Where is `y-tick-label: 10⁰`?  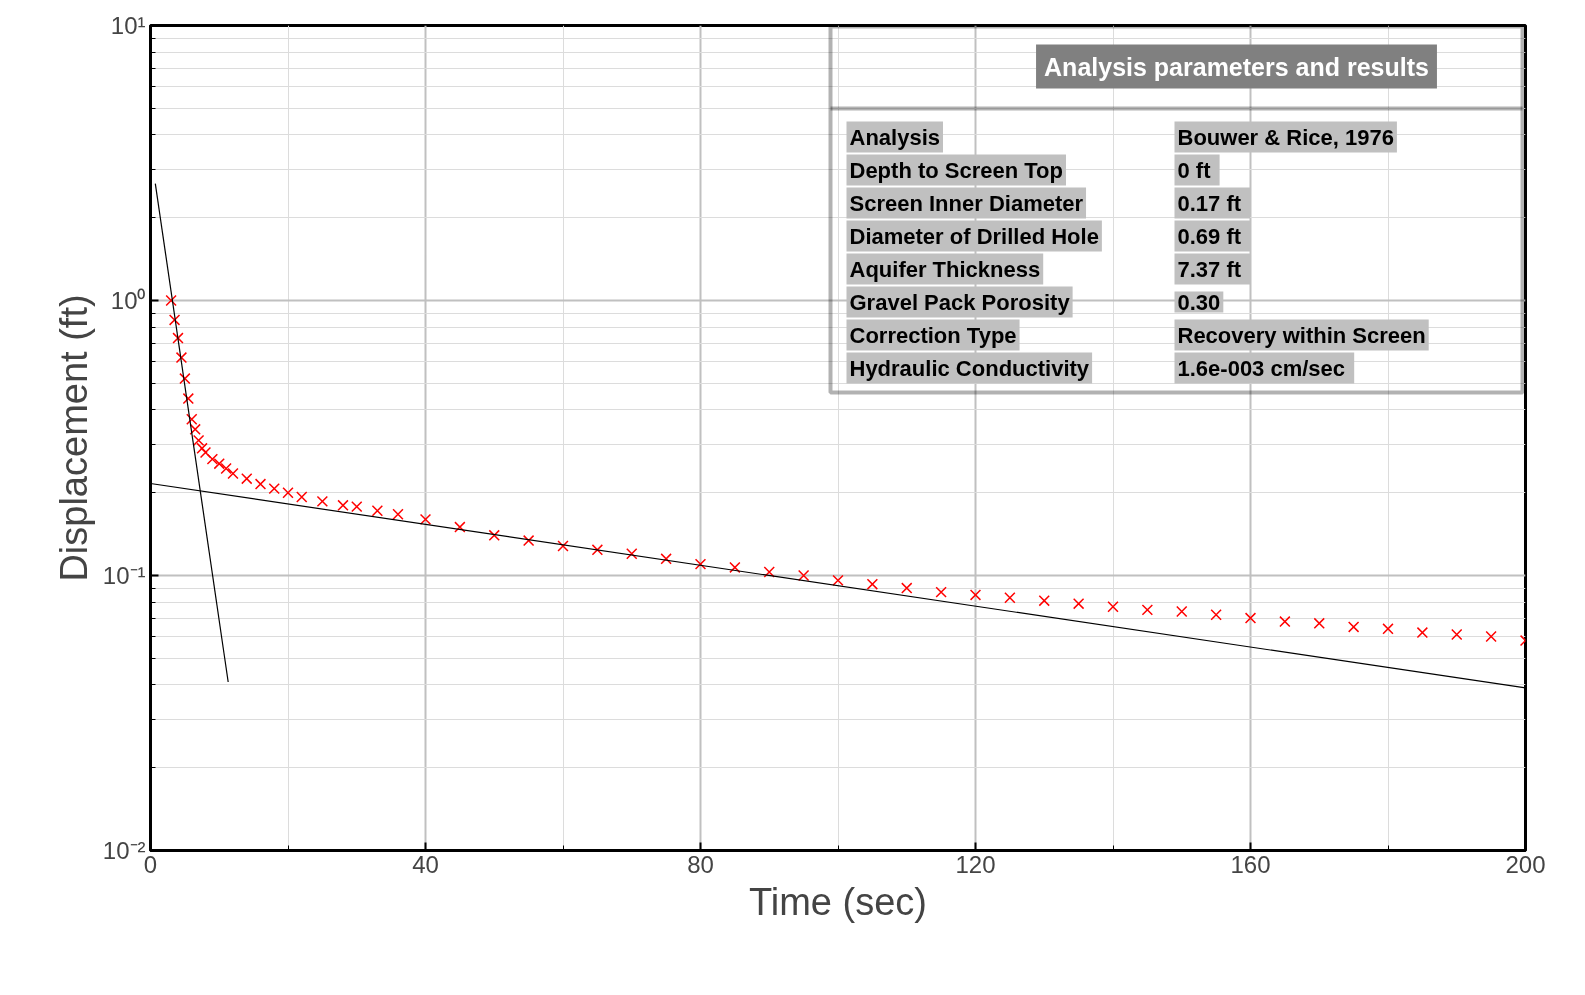 y-tick-label: 10⁰ is located at coordinates (128, 300).